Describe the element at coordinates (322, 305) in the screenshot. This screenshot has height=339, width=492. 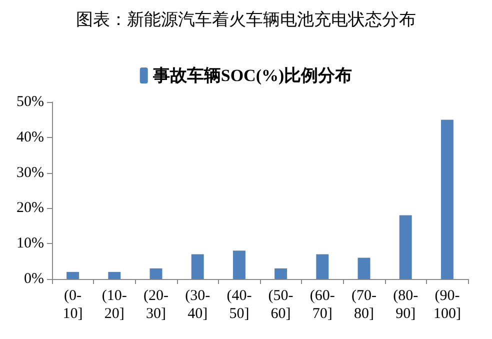
I see `x-tick-label: (60- 70]` at that location.